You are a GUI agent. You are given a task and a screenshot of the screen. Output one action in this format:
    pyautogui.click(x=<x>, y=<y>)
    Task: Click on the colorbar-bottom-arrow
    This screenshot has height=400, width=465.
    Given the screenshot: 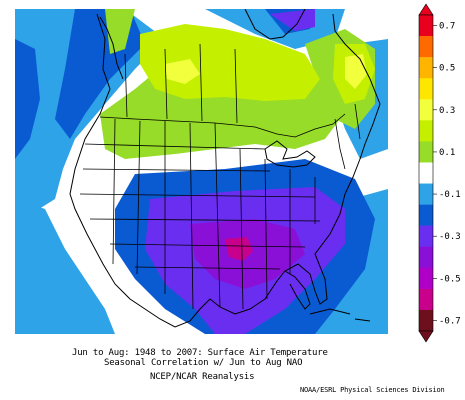 What is the action you would take?
    pyautogui.click(x=426, y=336)
    